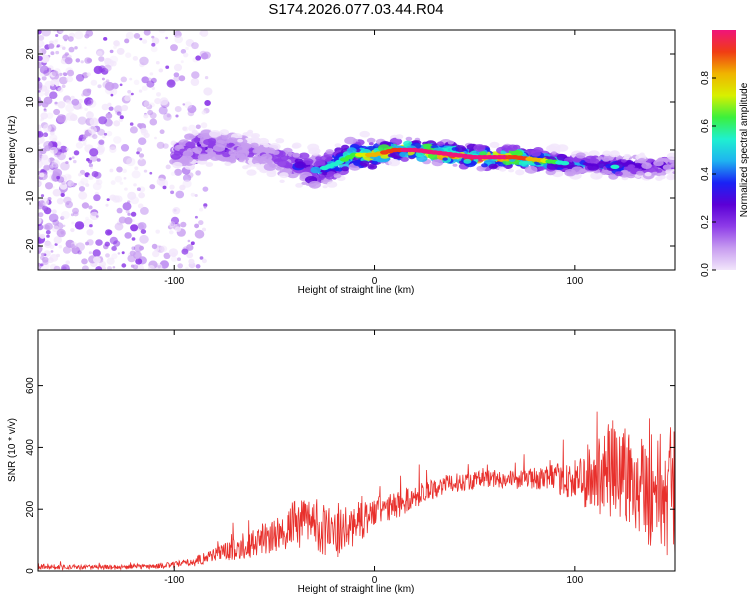 This screenshot has width=750, height=605. What do you see at coordinates (30, 571) in the screenshot?
I see `snr-y-tick-label: 0` at bounding box center [30, 571].